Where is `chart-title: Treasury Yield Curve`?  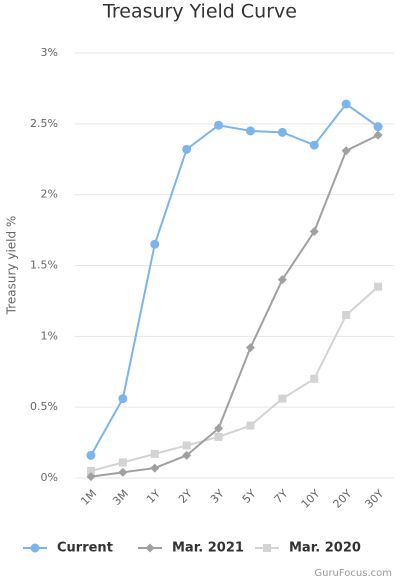 chart-title: Treasury Yield Curve is located at coordinates (199, 12).